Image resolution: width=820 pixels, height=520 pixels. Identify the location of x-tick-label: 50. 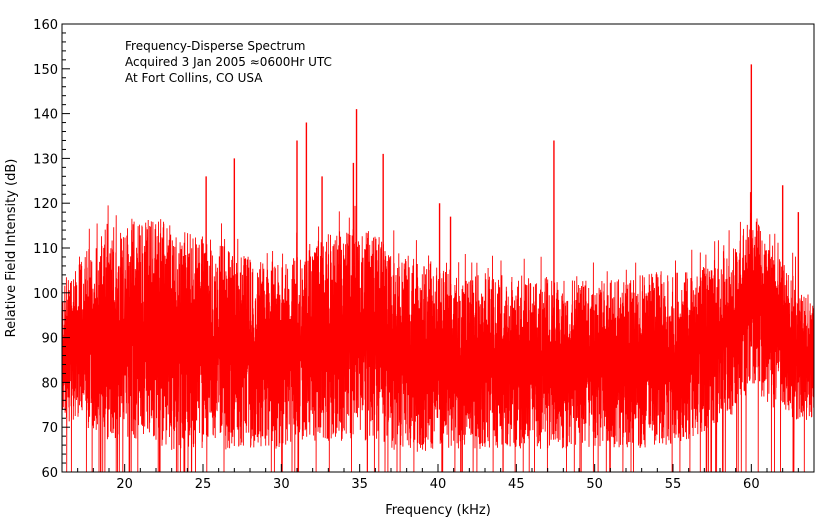
(594, 484).